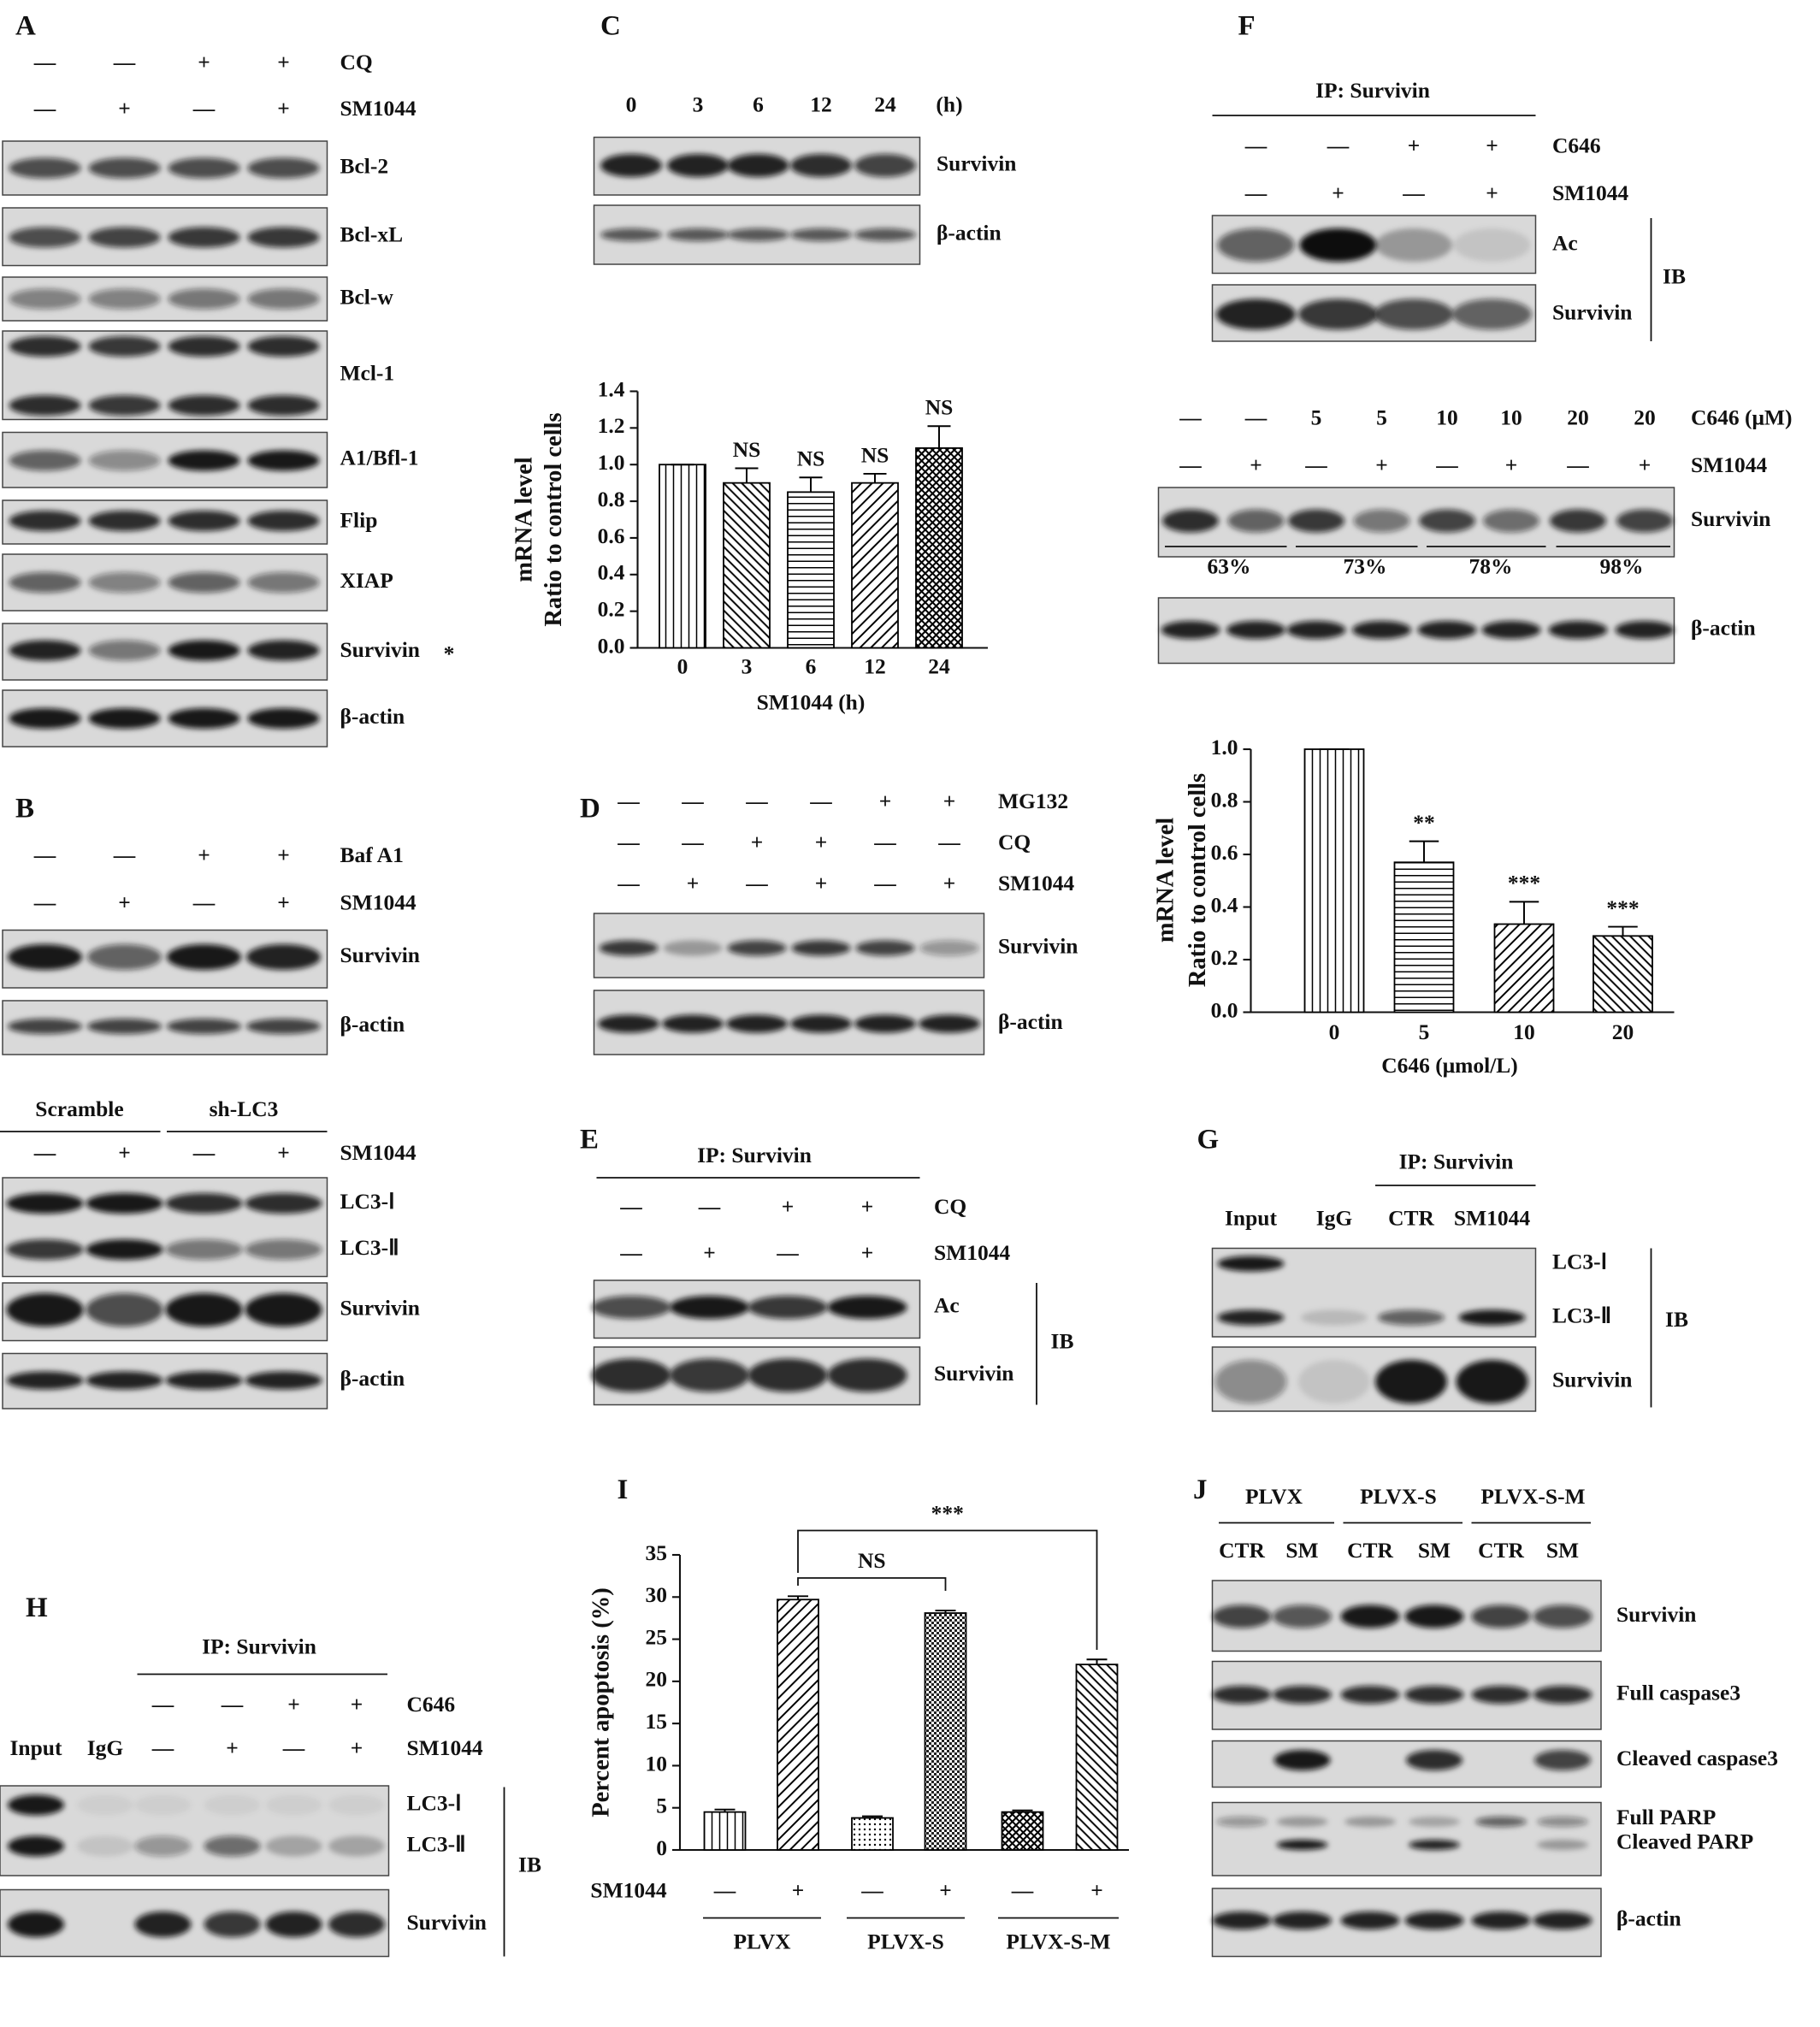 The width and height of the screenshot is (1820, 2027). I want to click on blot-label: Bcl-w, so click(366, 296).